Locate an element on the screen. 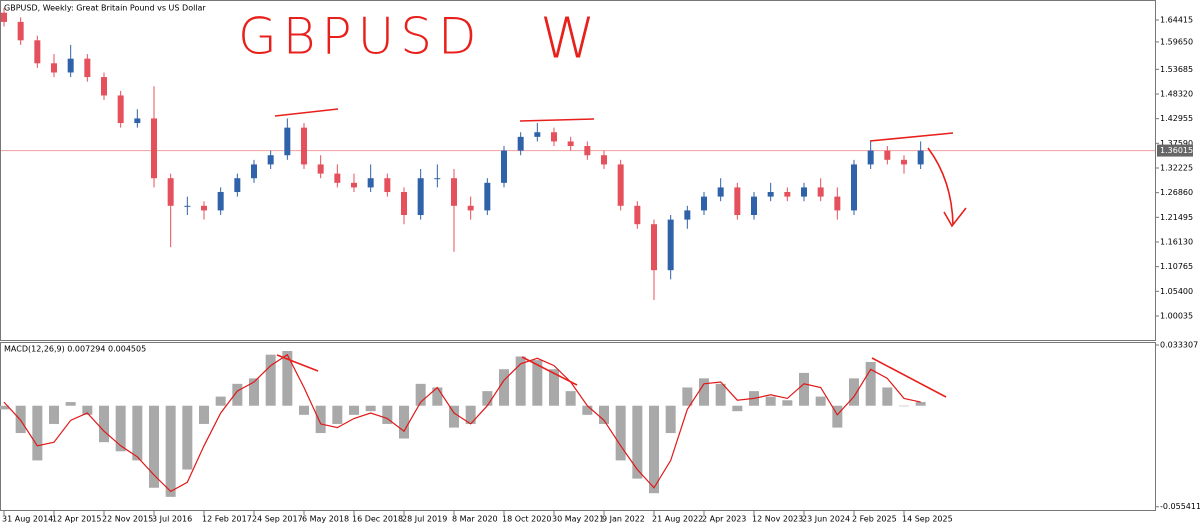 Image resolution: width=1200 pixels, height=527 pixels. y-tick-label: 1.59650 is located at coordinates (1176, 41).